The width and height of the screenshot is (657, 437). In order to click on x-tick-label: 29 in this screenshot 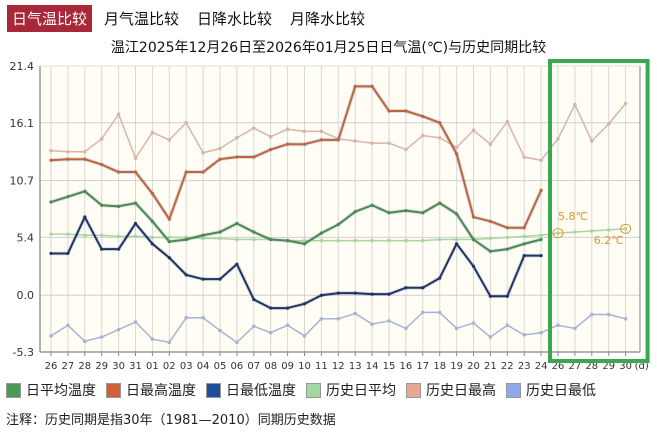, I will do `click(101, 366)`.